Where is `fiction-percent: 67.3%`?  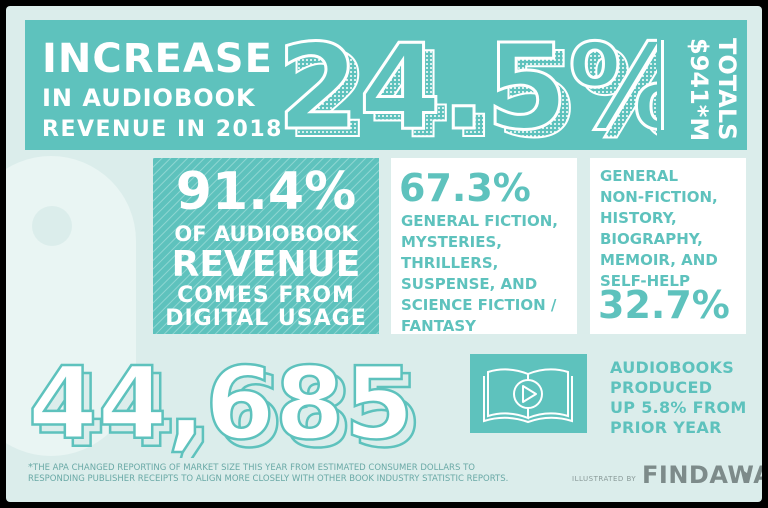
fiction-percent: 67.3% is located at coordinates (465, 188).